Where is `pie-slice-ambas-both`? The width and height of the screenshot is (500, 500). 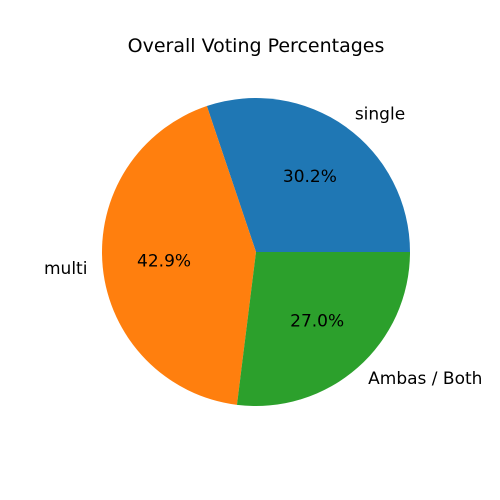 pie-slice-ambas-both is located at coordinates (323, 329).